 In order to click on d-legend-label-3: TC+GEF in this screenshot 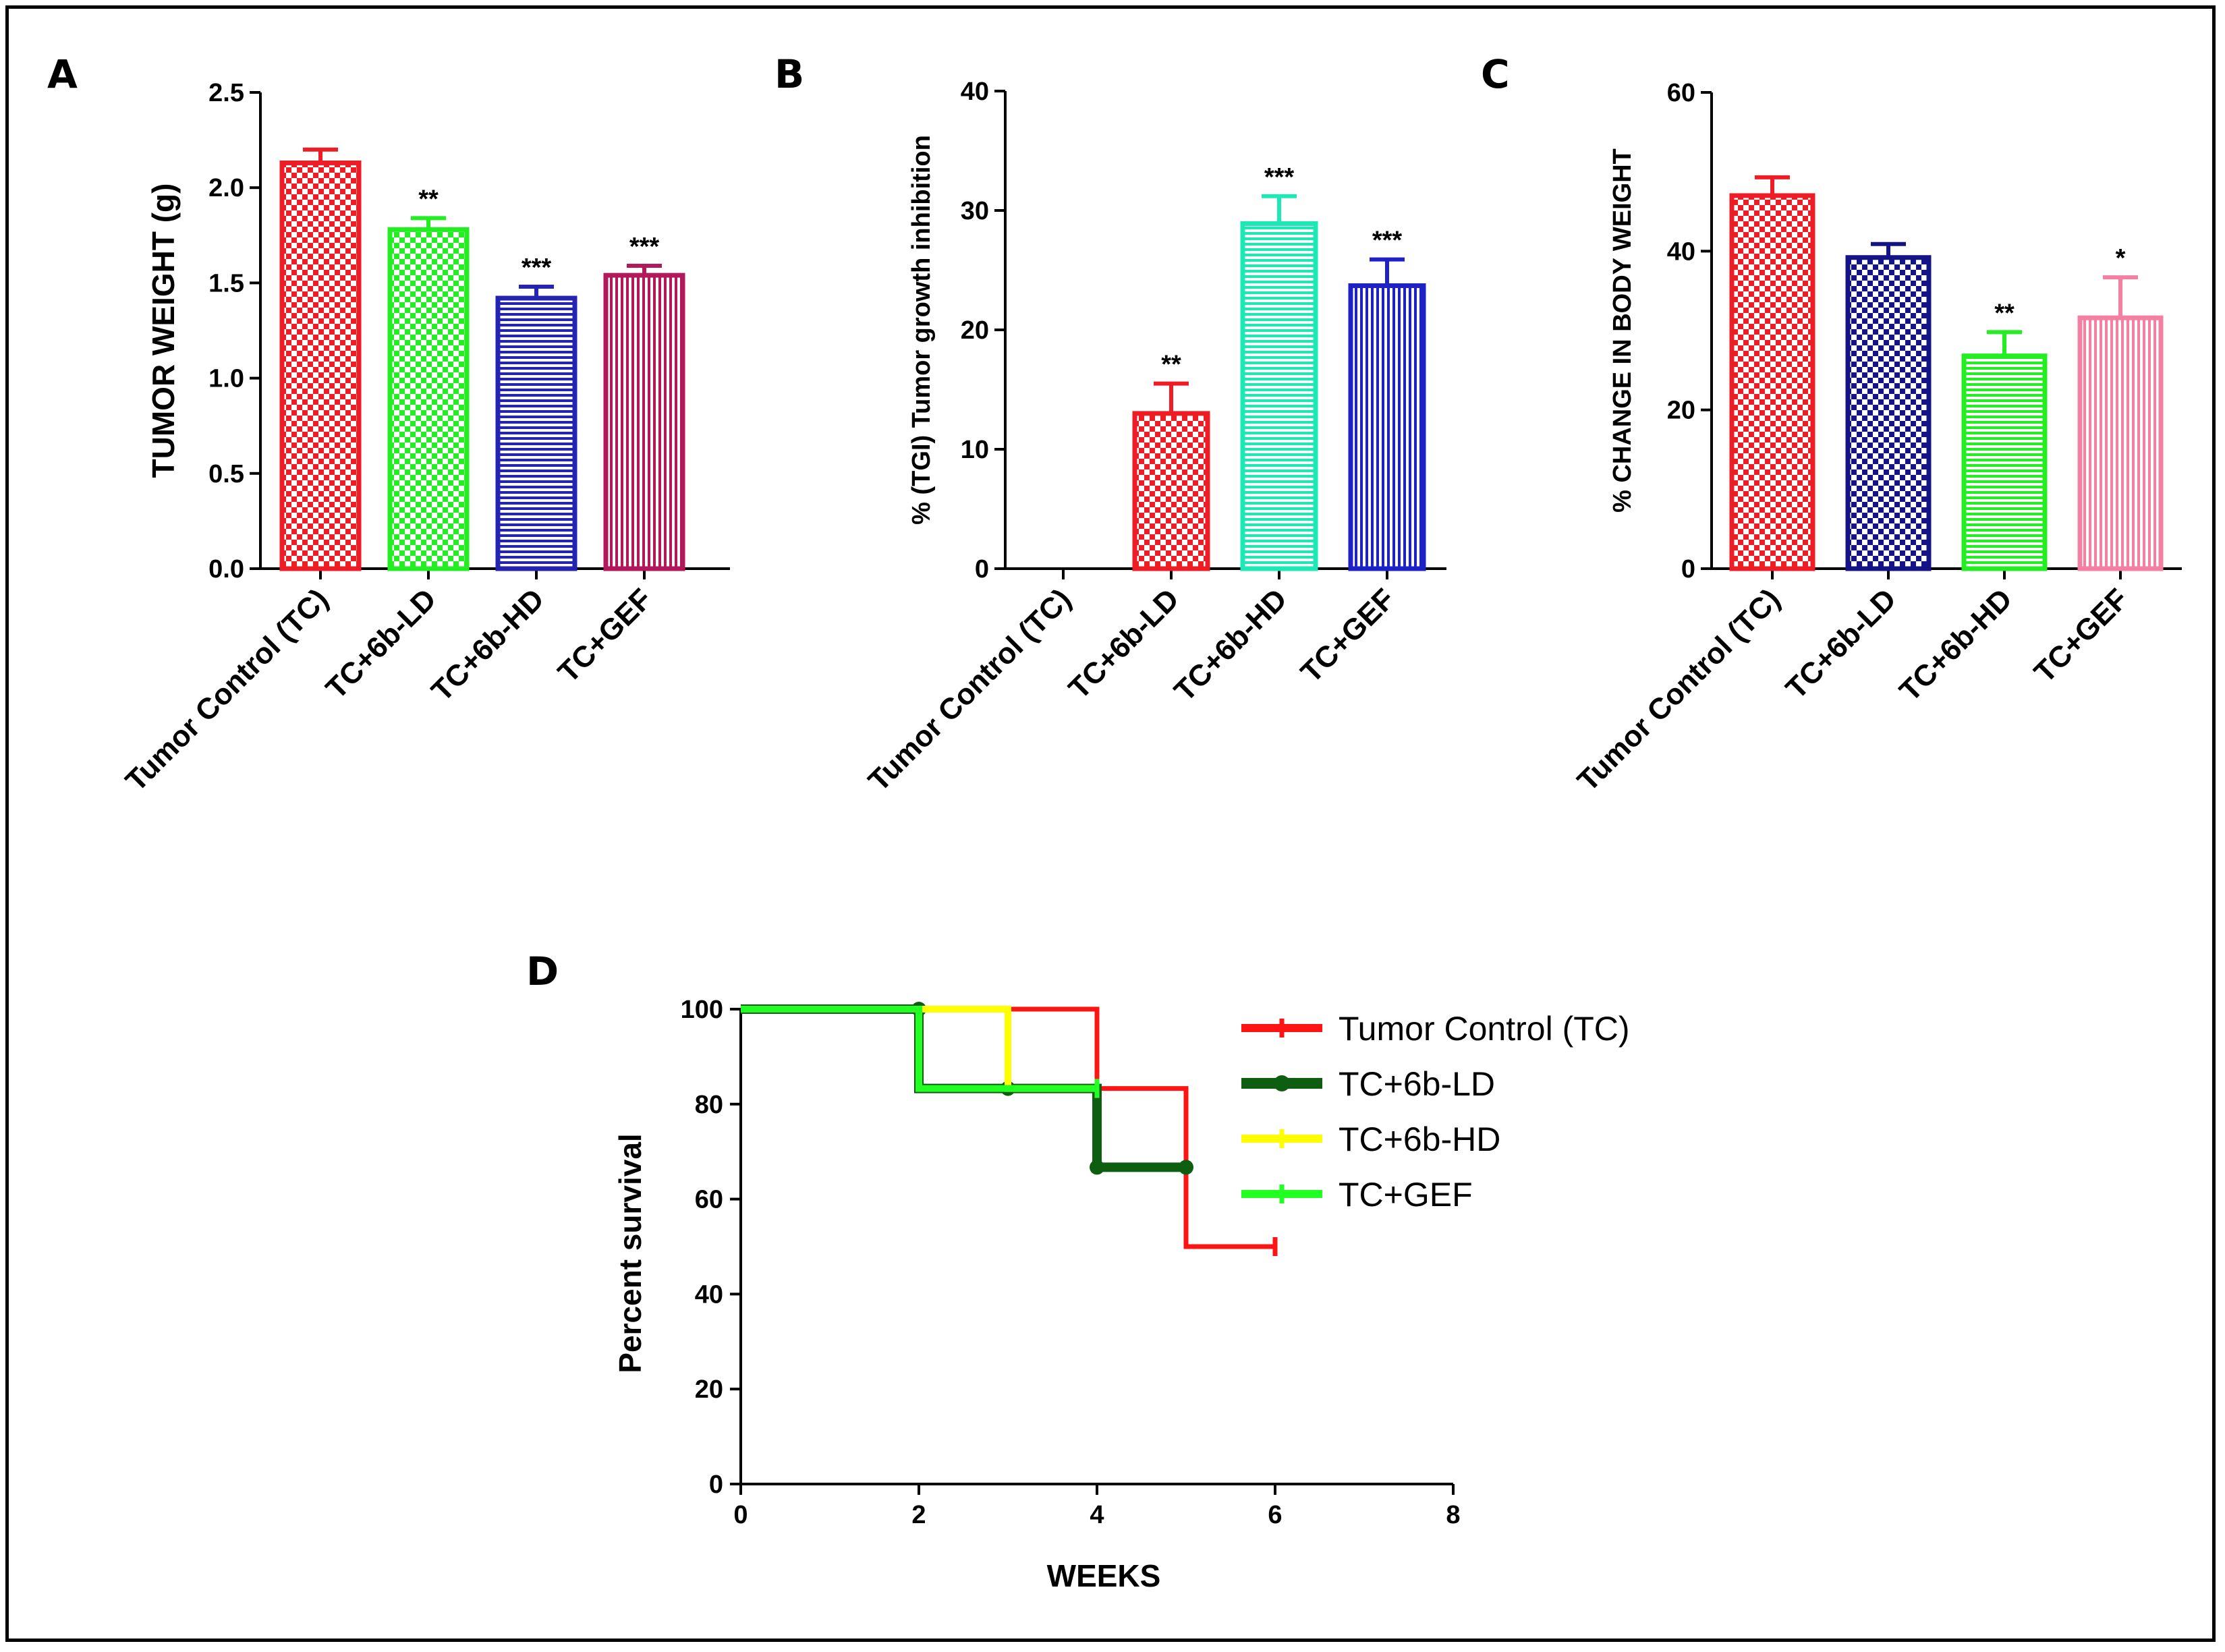, I will do `click(1406, 1195)`.